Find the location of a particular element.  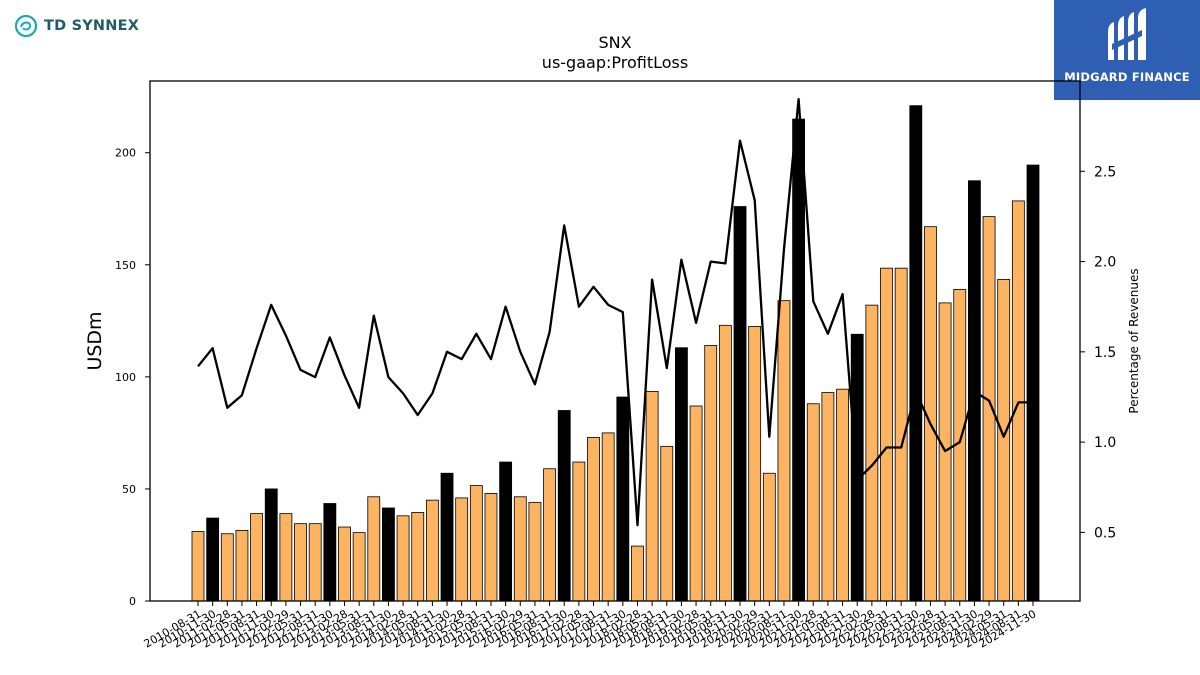

y2-axis-ticks: 0.5 1.0 1.5 2.0 2.5 is located at coordinates (1098, 352).